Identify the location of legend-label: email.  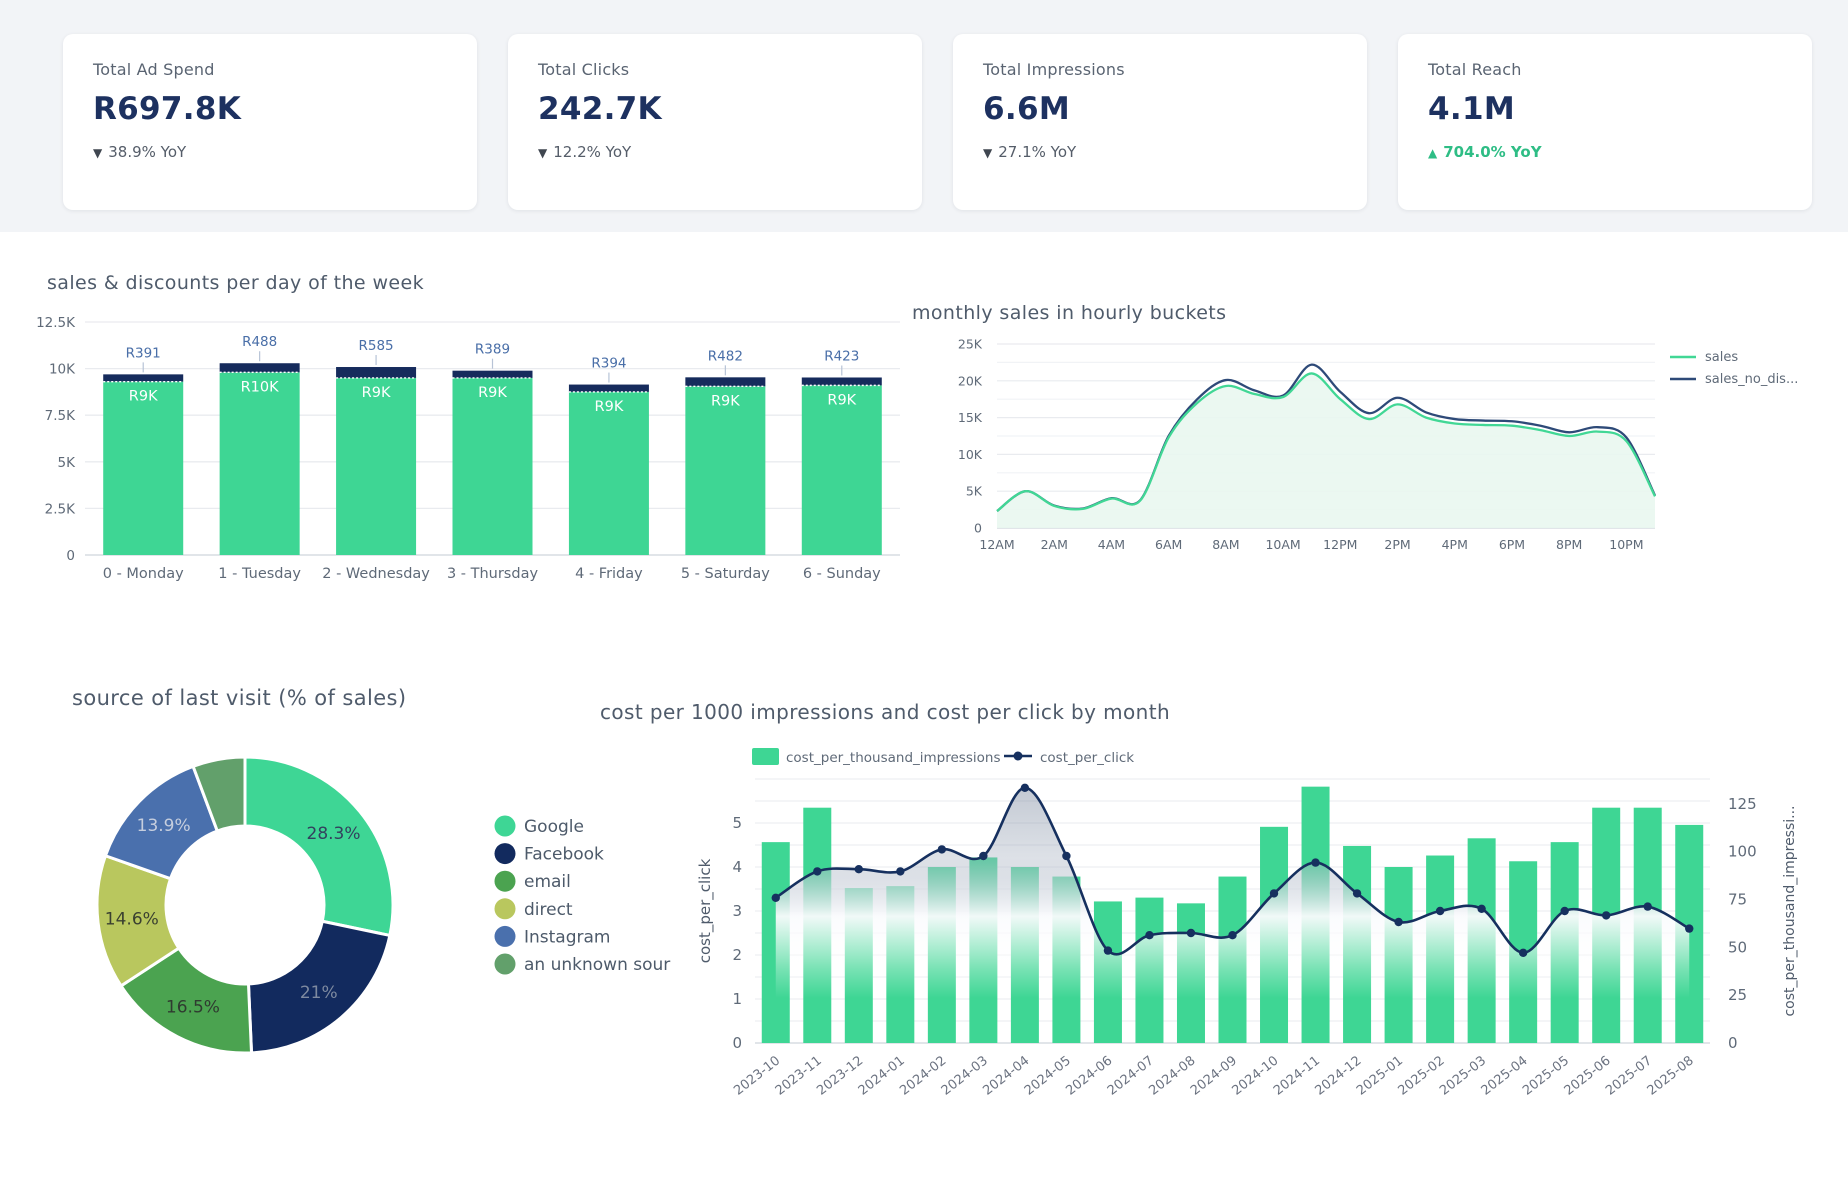
(547, 882).